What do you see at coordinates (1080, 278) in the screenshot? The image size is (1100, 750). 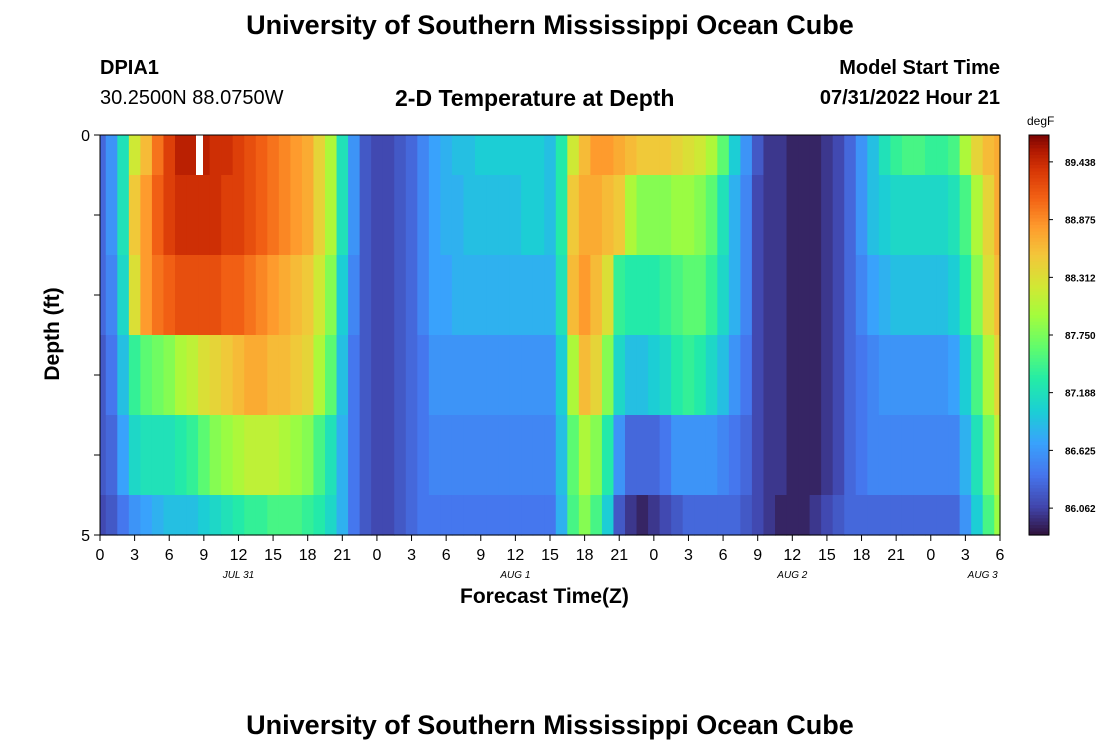 I see `colorbar-tick-label: 88.312` at bounding box center [1080, 278].